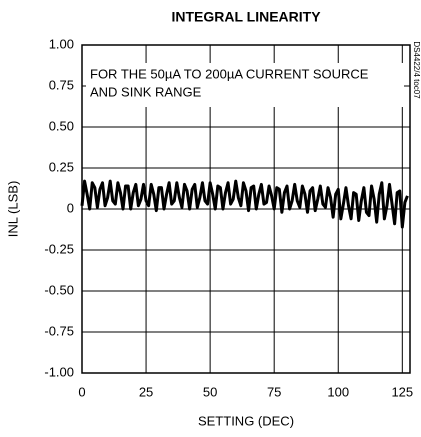  I want to click on y-tick-label: -0.75, so click(59, 330).